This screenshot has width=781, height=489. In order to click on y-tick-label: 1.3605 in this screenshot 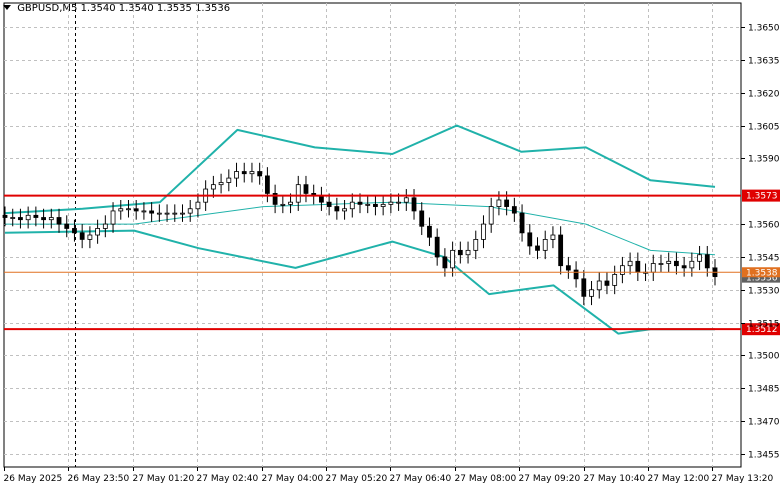, I will do `click(764, 128)`.